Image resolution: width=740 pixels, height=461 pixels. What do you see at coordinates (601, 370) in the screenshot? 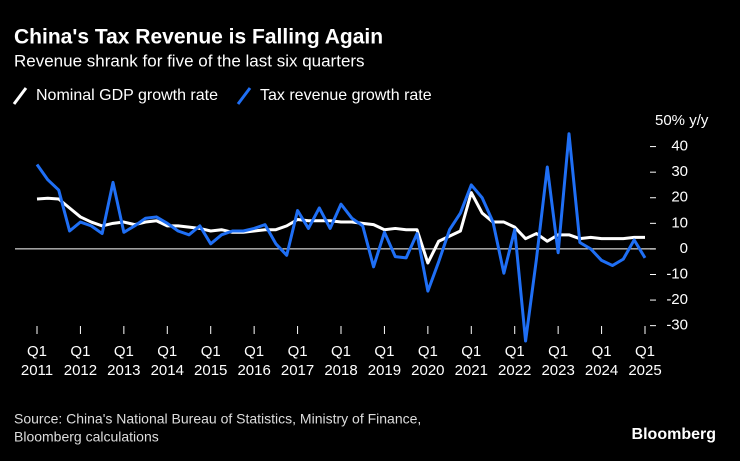
I see `x-tick-label: 2024` at bounding box center [601, 370].